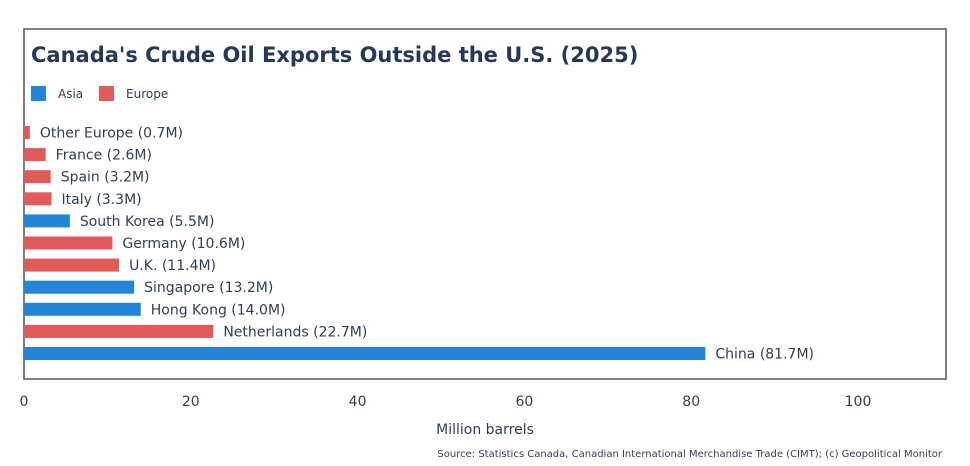 This screenshot has width=970, height=466. Describe the element at coordinates (24, 402) in the screenshot. I see `x-tick-label-0: 0` at that location.